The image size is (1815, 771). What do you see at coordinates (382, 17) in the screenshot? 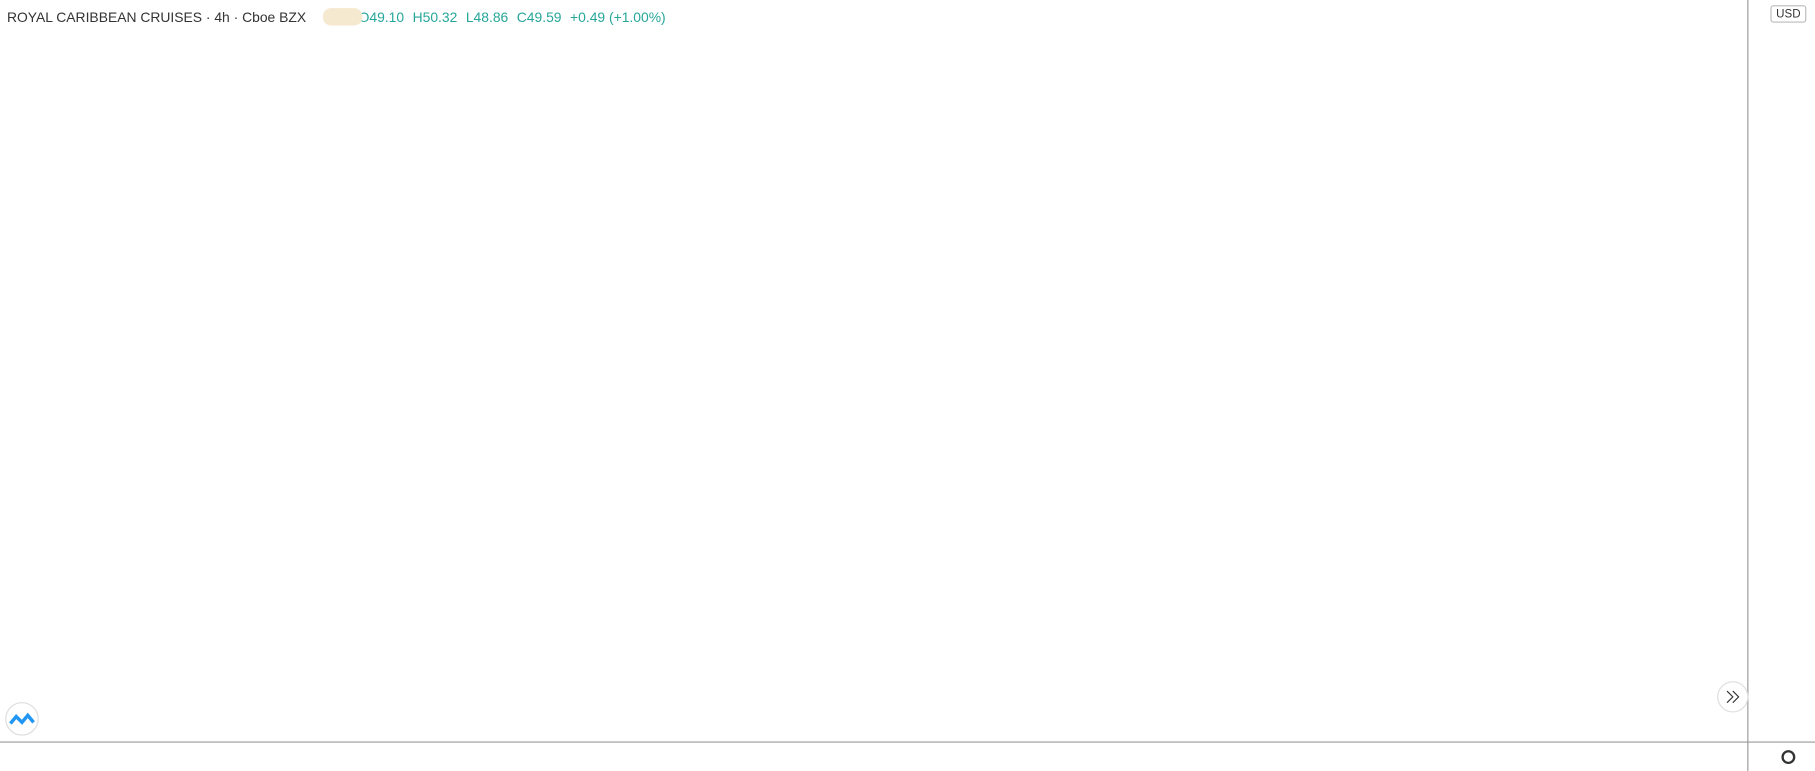
I see `legend-open: O49.10` at bounding box center [382, 17].